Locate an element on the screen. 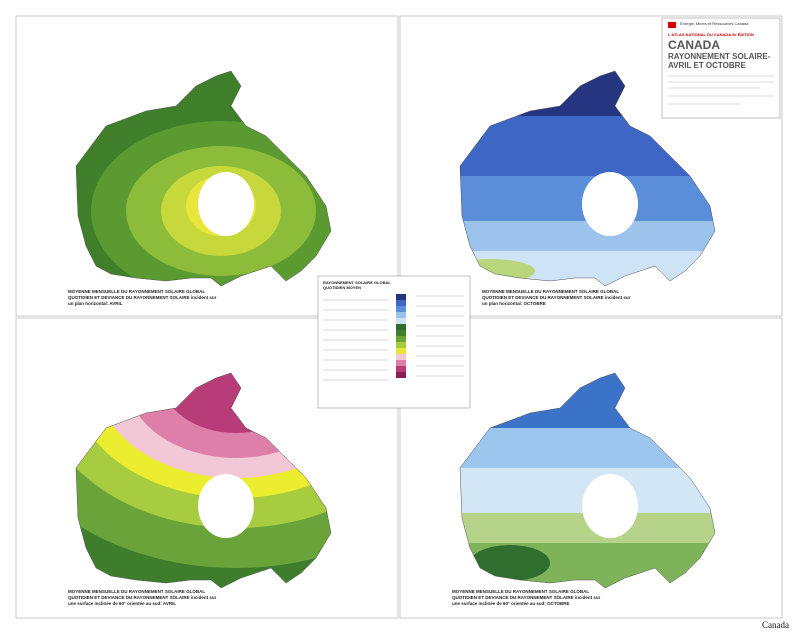 Image resolution: width=800 pixels, height=634 pixels. atlas-name: L'ATLAS NATIONAL DU CANADA 5e ÉDITION is located at coordinates (711, 34).